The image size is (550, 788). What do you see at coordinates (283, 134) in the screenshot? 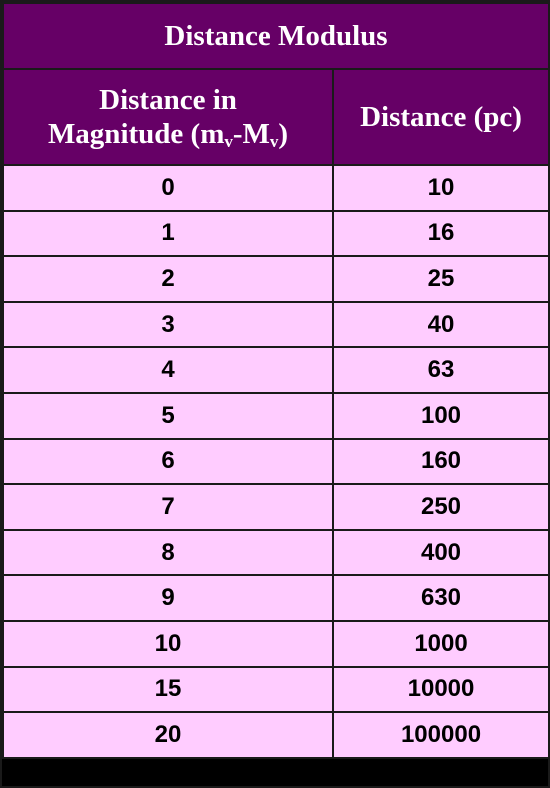
I see `column-header-magnitude-suffix: )` at bounding box center [283, 134].